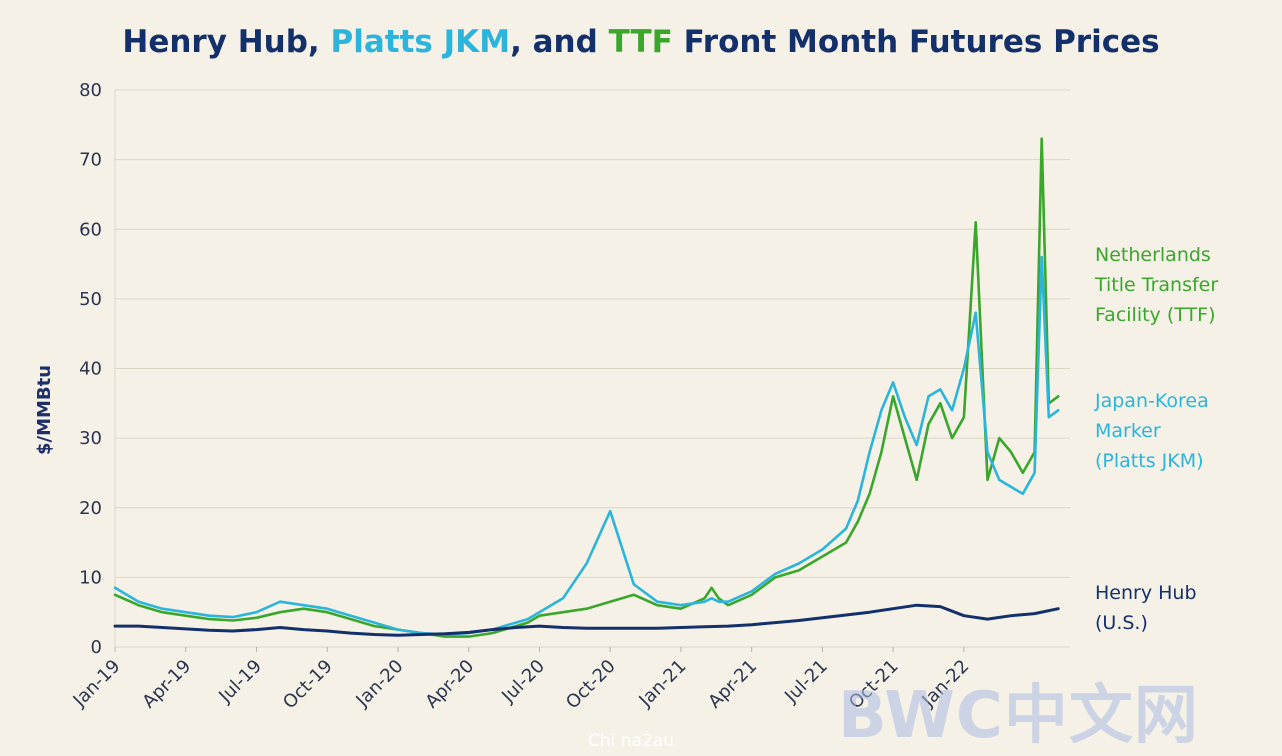  Describe the element at coordinates (1018, 716) in the screenshot. I see `watermark: BWC中文网` at that location.